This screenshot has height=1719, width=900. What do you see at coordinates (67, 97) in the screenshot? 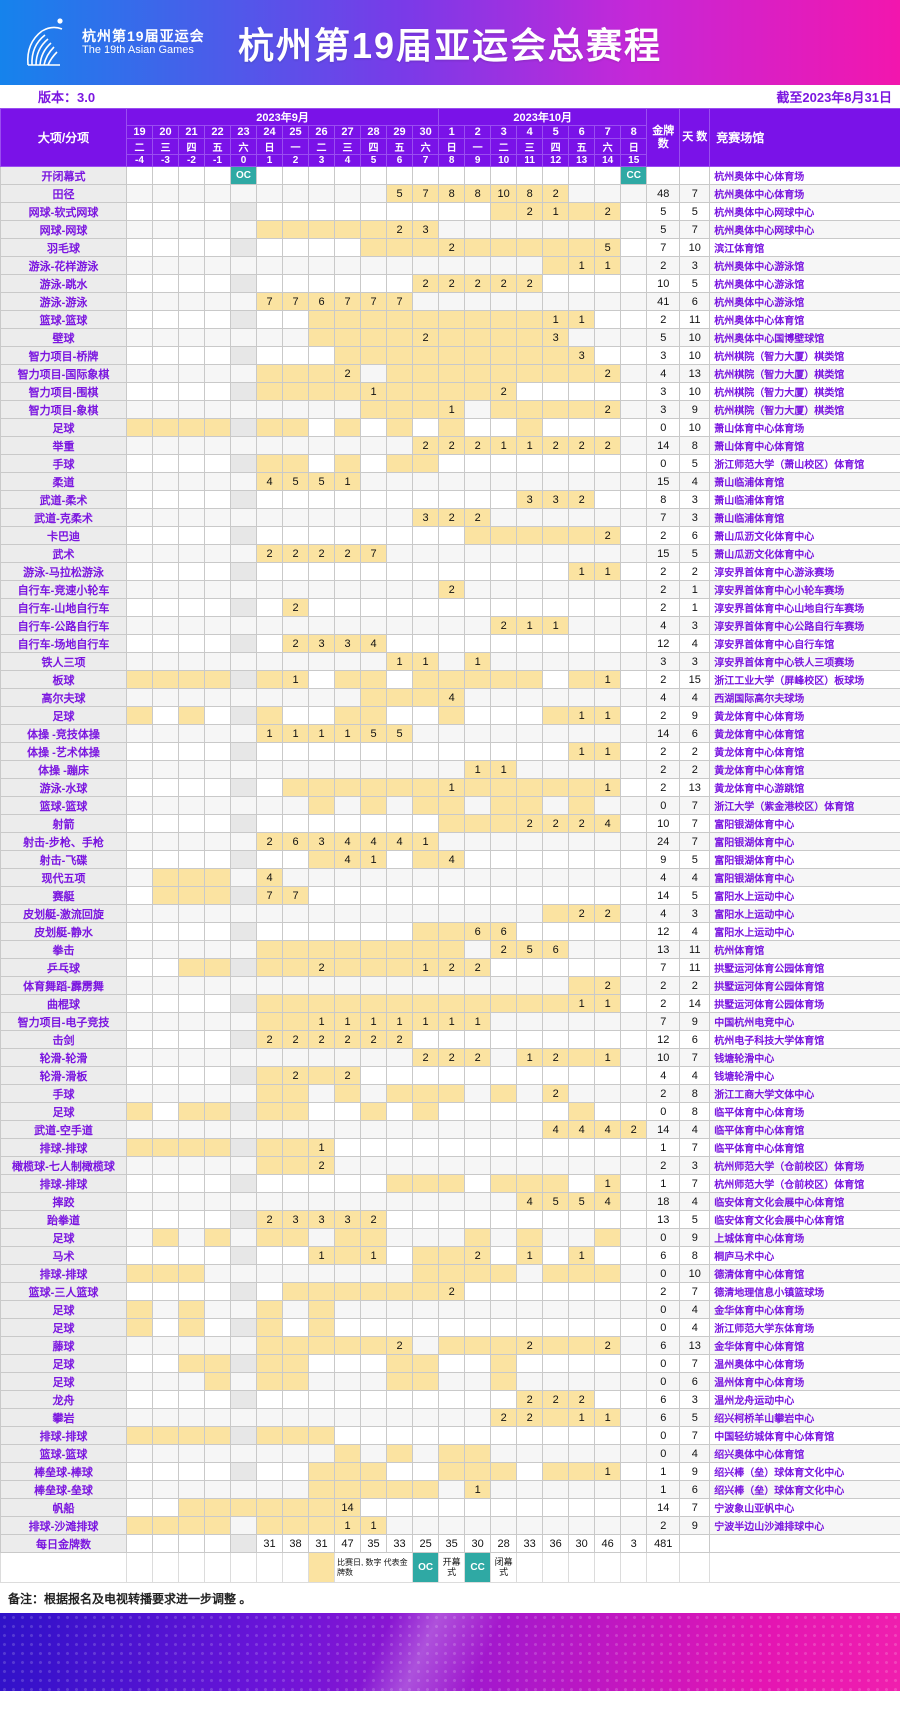
I see `version-label: 版本：3.0` at bounding box center [67, 97].